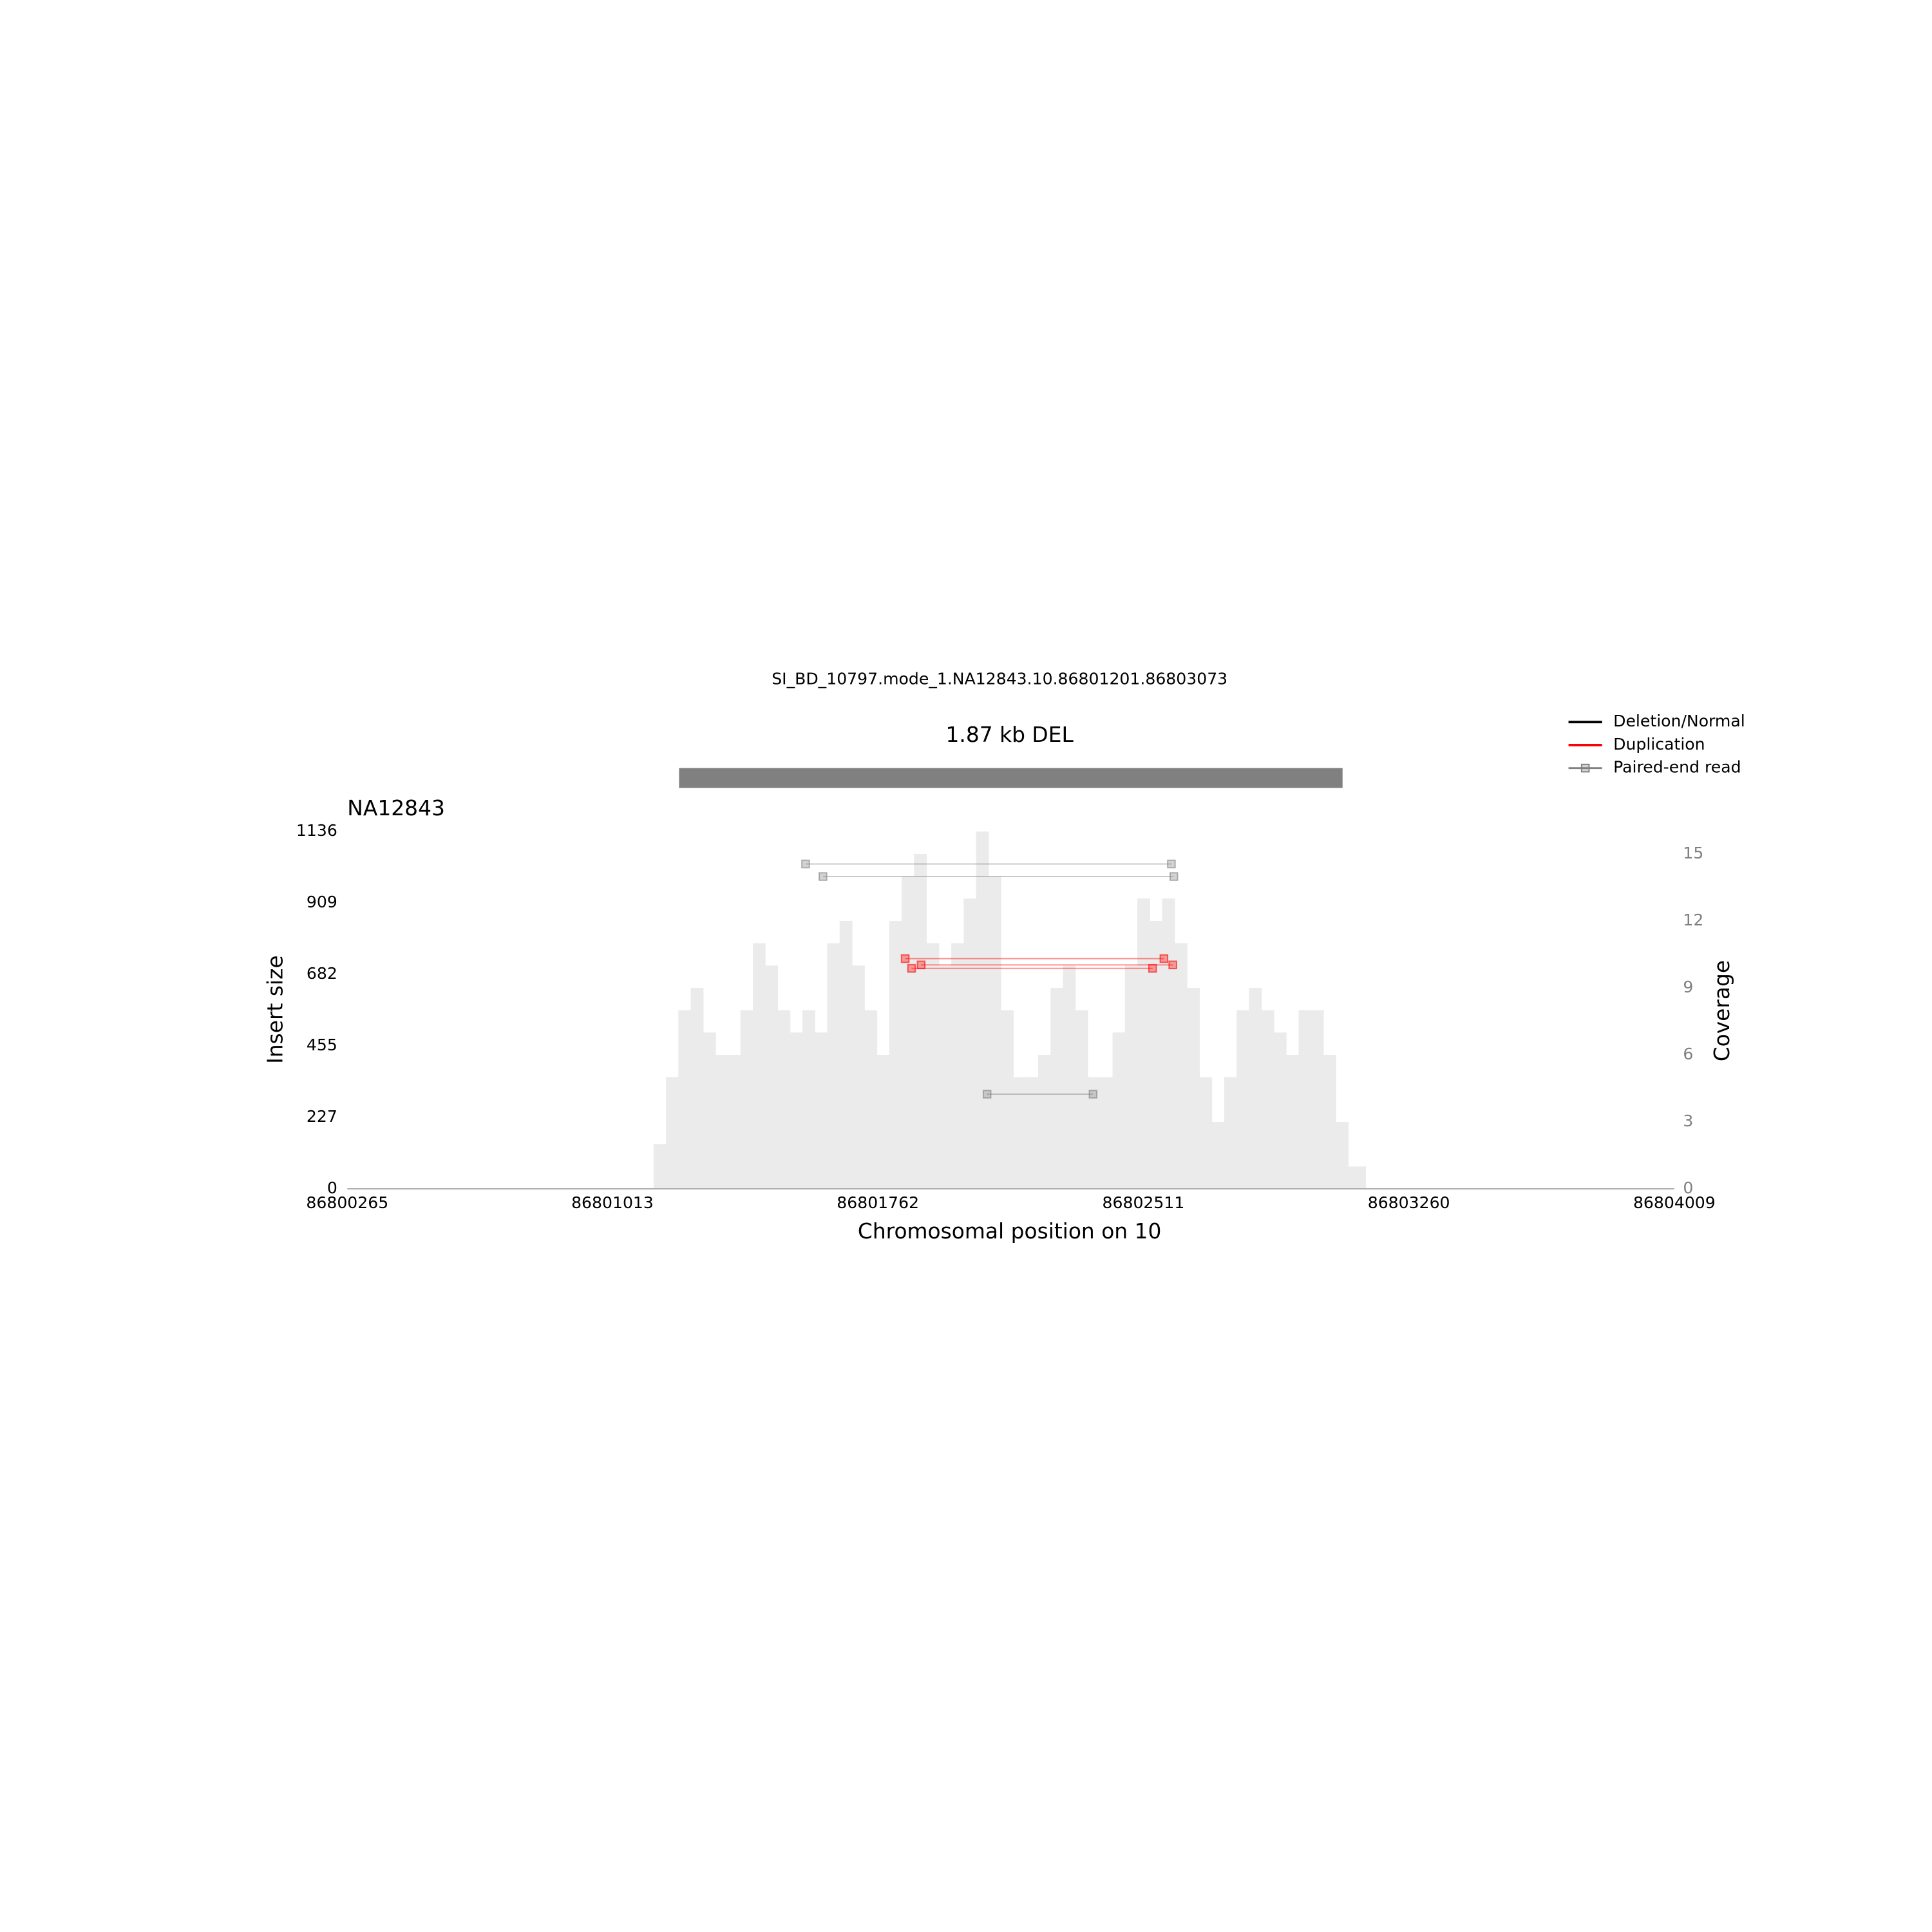 The height and width of the screenshot is (1932, 1932). I want to click on y-tick-label: 909, so click(322, 902).